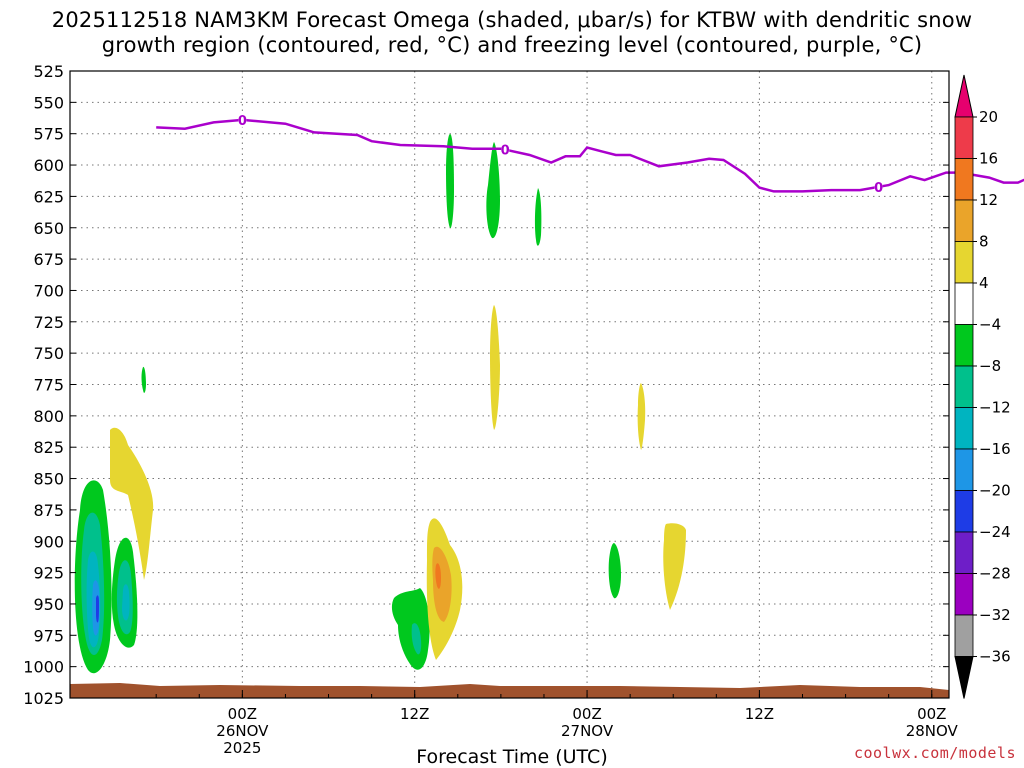 The width and height of the screenshot is (1024, 768). Describe the element at coordinates (982, 386) in the screenshot. I see `omega-colorbar: 20 16 12 8 4 −4 −8 −12 −16 −20 −24 −28 −32 −36` at that location.